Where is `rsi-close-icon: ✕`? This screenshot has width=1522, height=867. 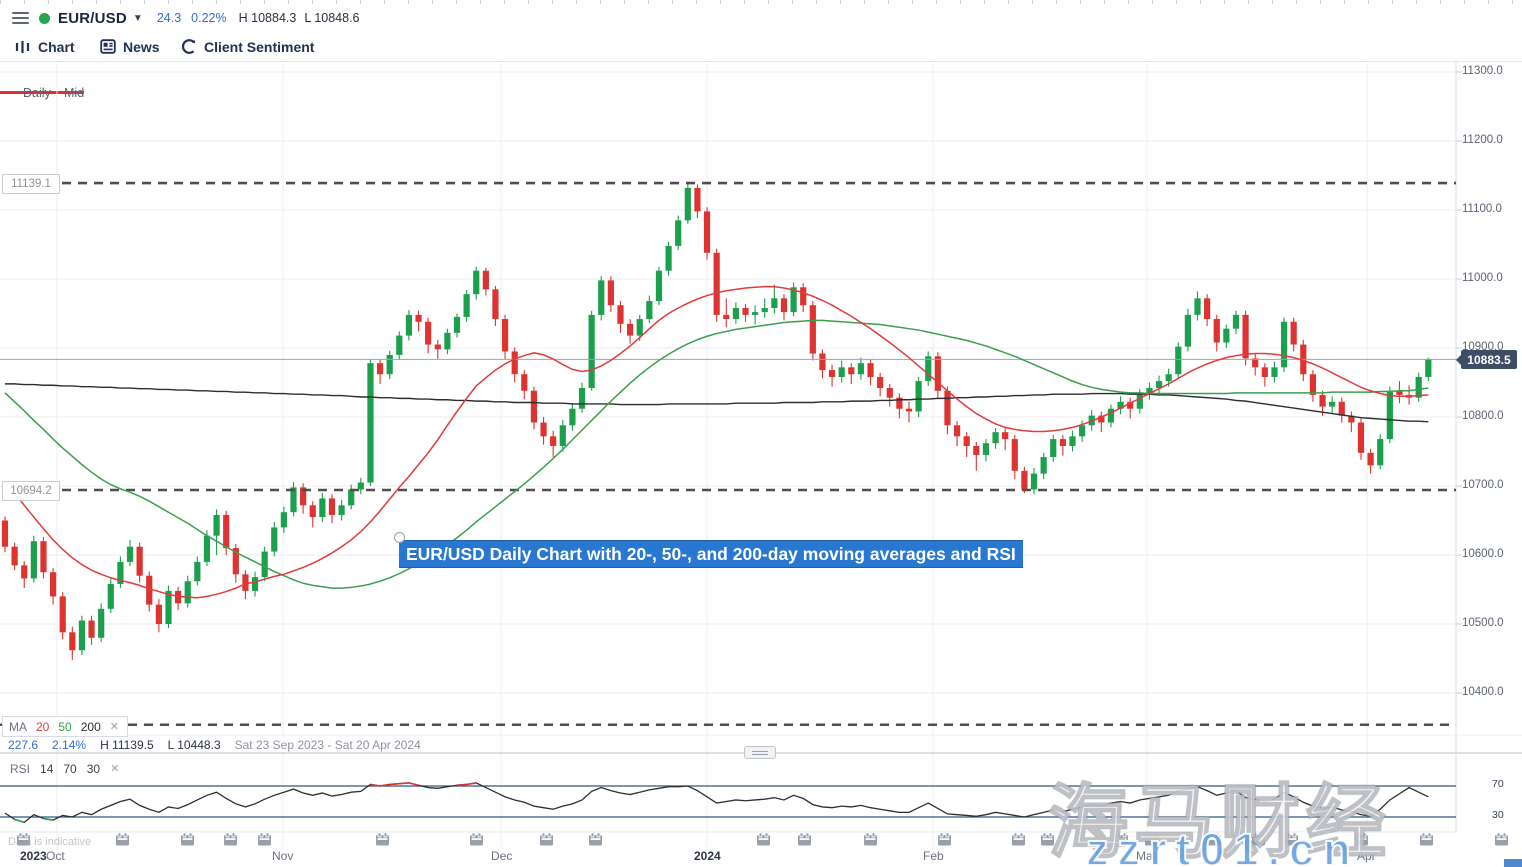 rsi-close-icon: ✕ is located at coordinates (115, 769).